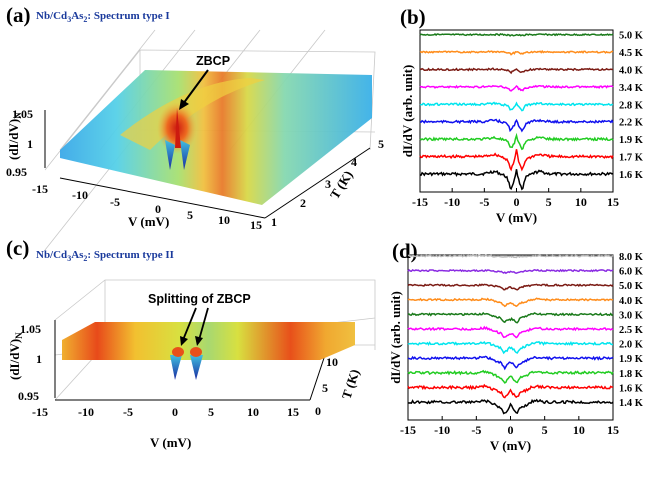 Image resolution: width=650 pixels, height=488 pixels. I want to click on d-xtick-label: -15, so click(408, 430).